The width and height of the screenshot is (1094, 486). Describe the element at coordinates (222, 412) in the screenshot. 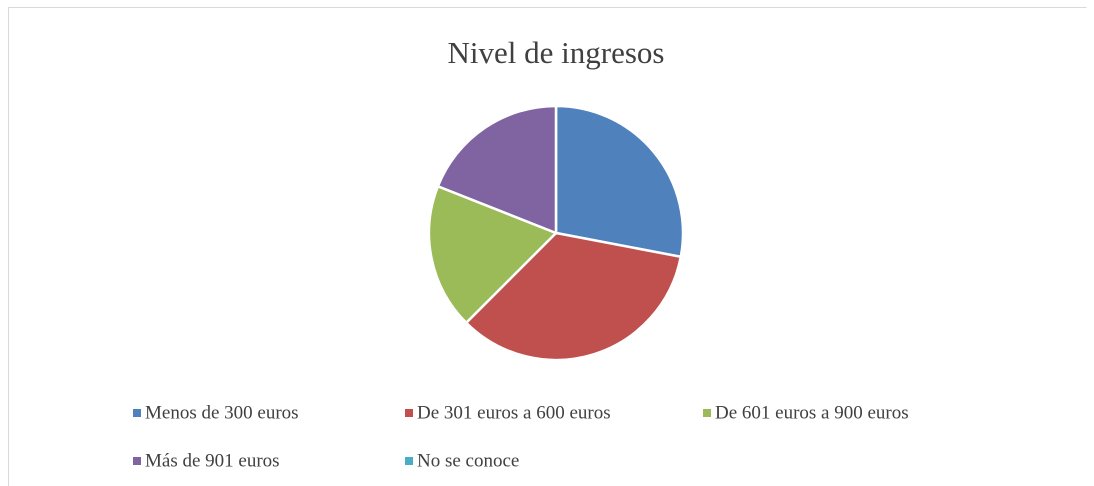

I see `legend-label: Menos de 300 euros` at that location.